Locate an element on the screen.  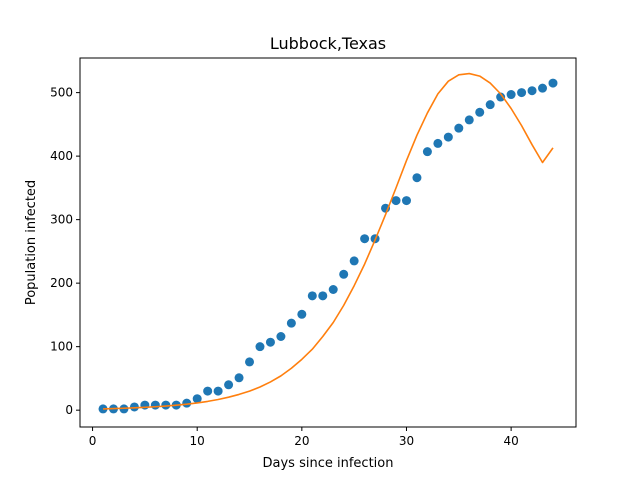
y-tick-label: 500 is located at coordinates (61, 93).